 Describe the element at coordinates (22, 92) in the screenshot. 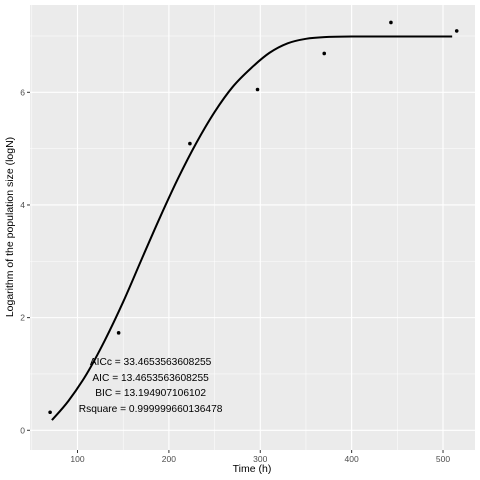

I see `y-tick-label: 6` at that location.